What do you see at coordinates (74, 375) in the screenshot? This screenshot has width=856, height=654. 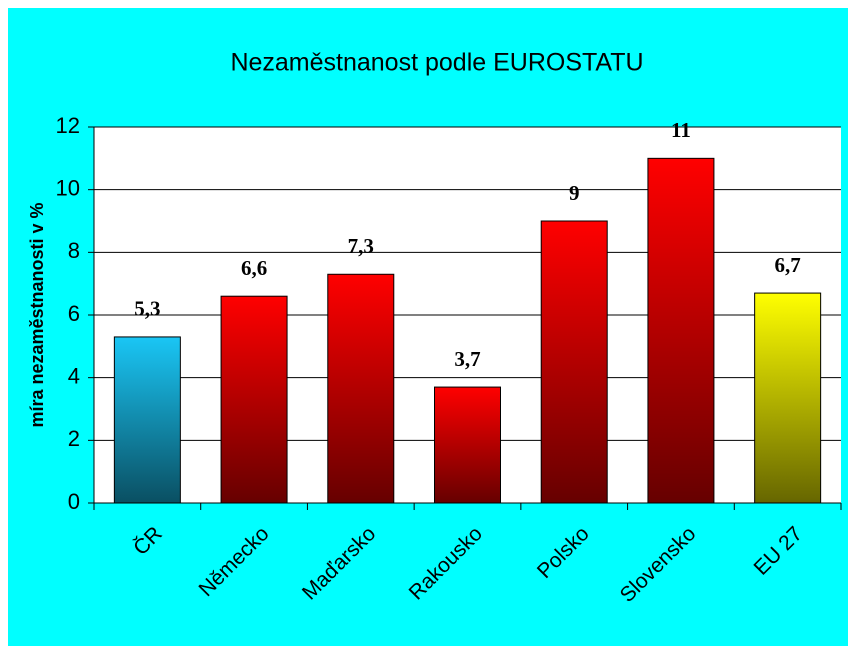 I see `y-tick-label: 4` at bounding box center [74, 375].